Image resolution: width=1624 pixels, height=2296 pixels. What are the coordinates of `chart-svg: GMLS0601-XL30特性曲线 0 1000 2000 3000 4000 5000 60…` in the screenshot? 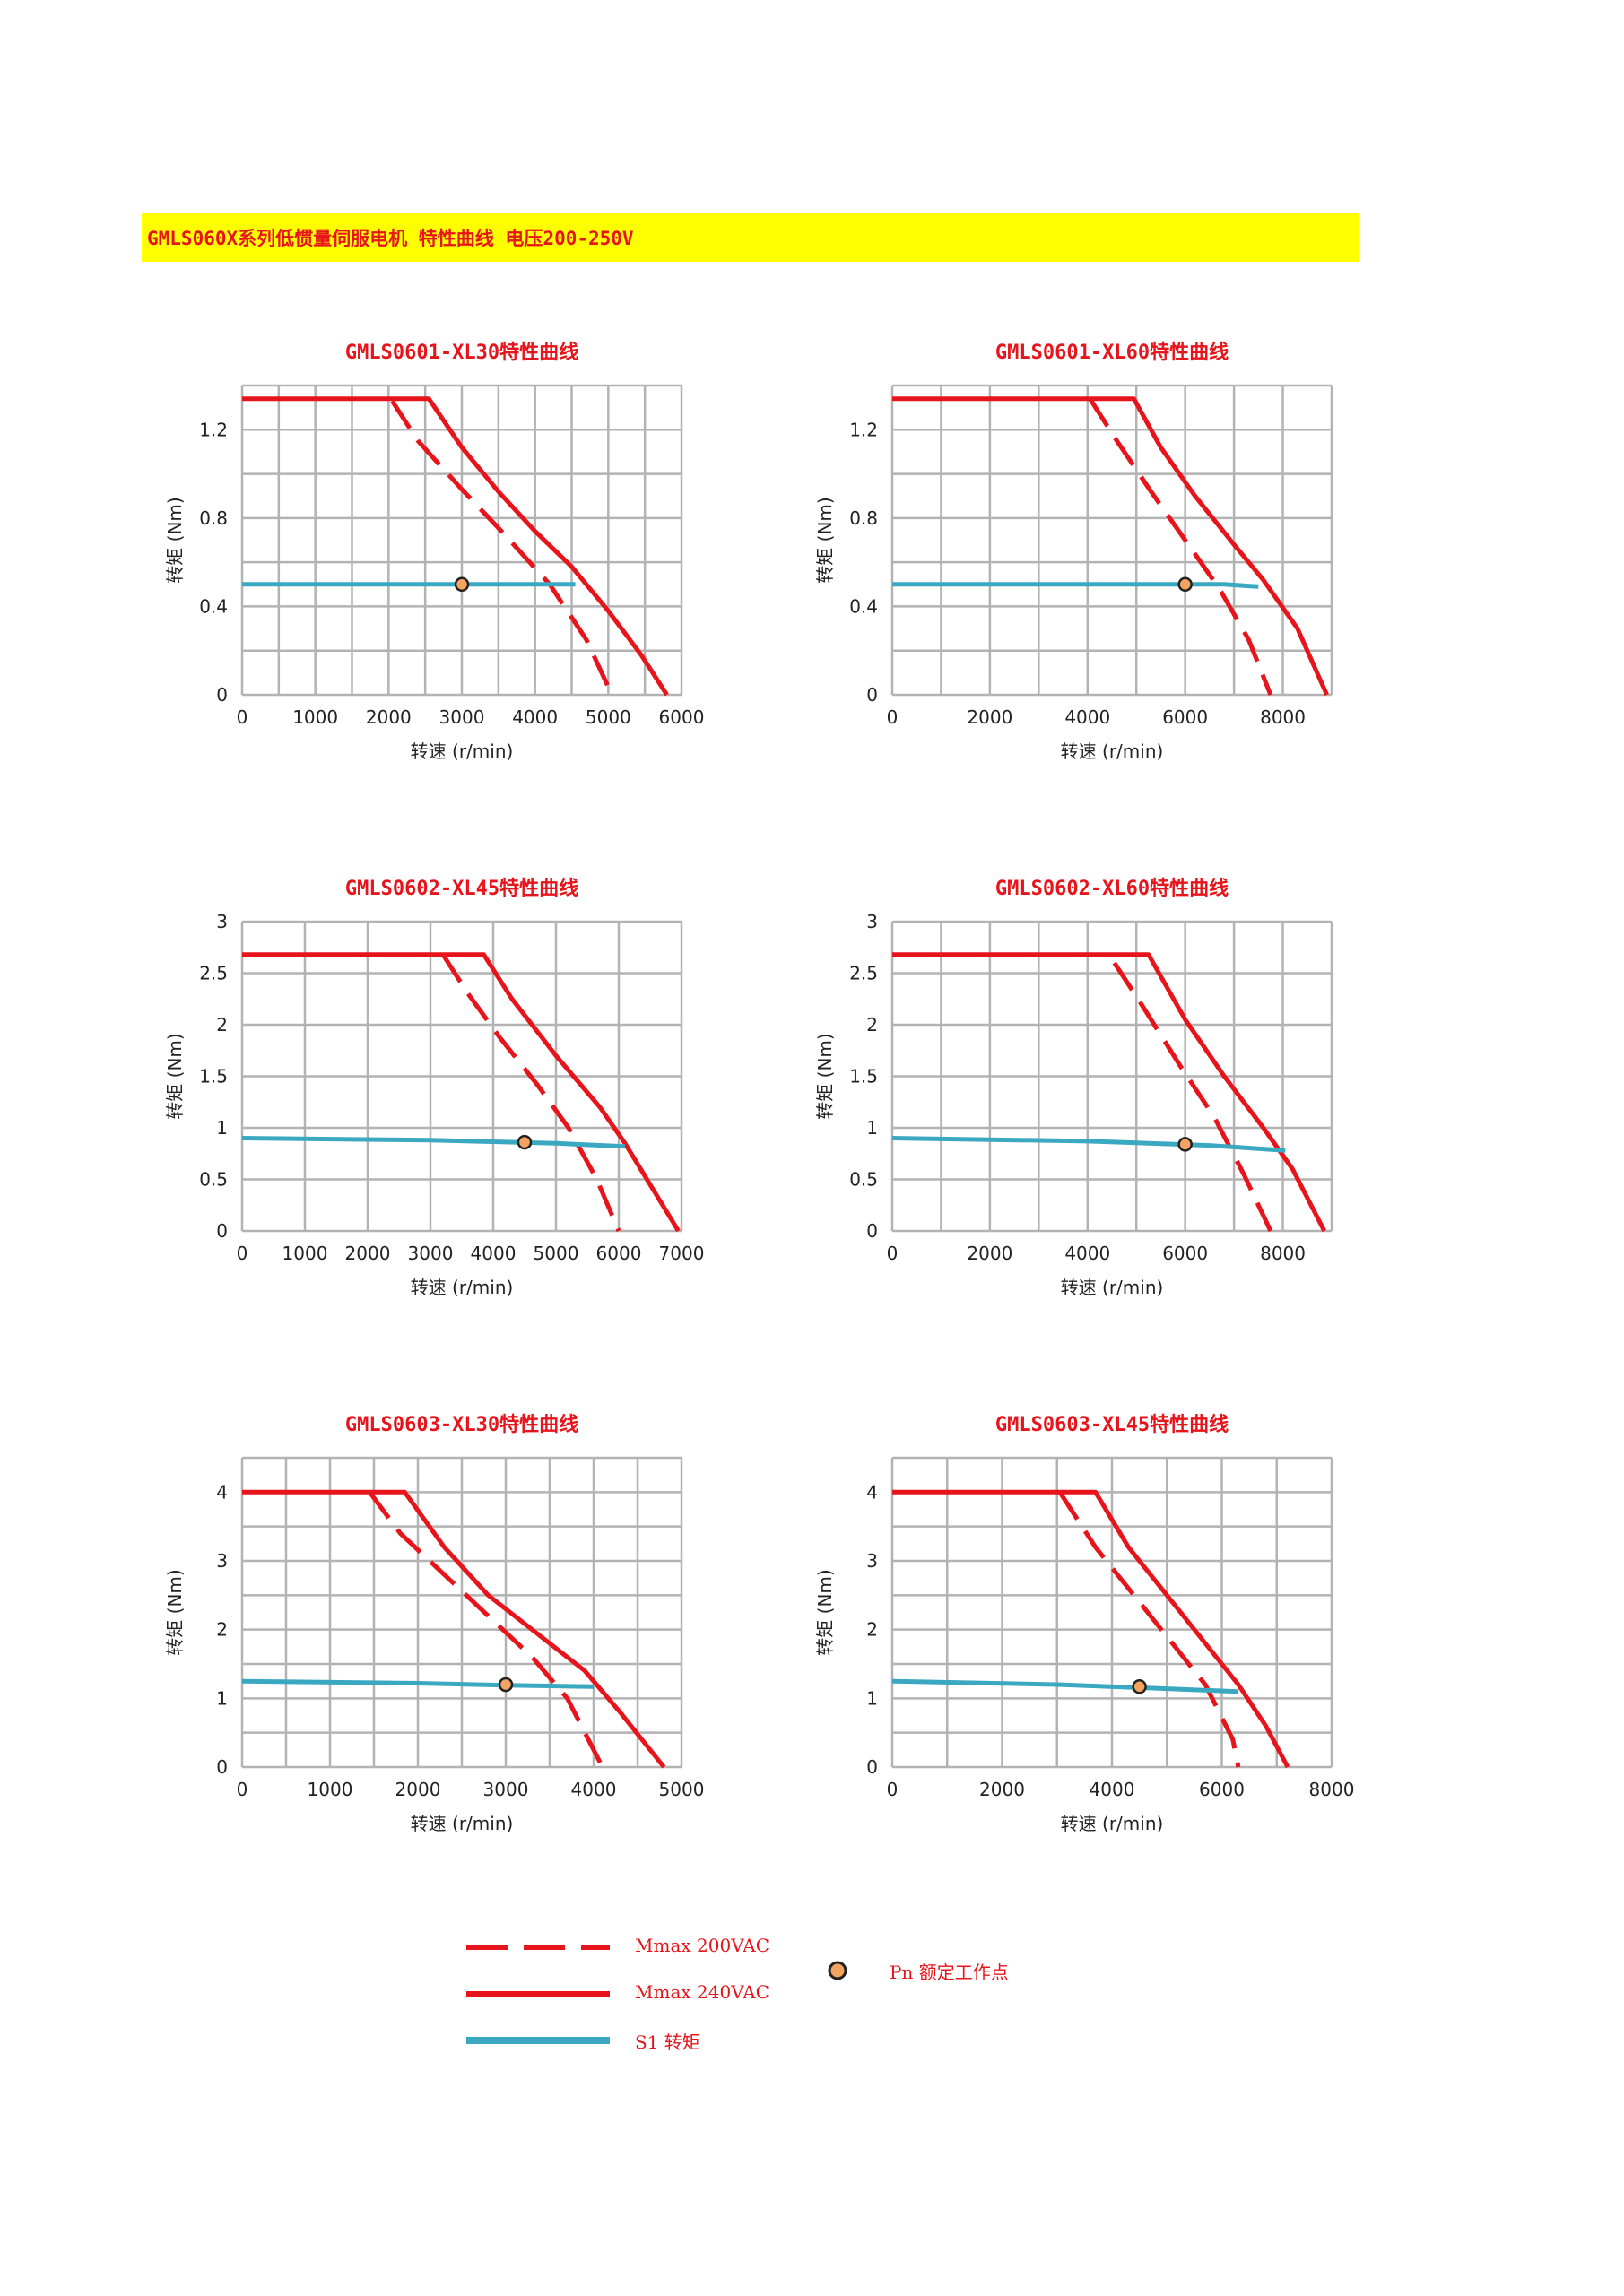 It's located at (434, 551).